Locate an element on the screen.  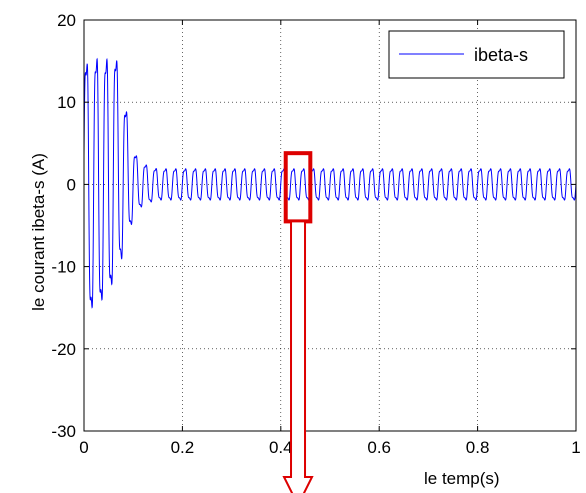
x-tick-label: 1 is located at coordinates (575, 447).